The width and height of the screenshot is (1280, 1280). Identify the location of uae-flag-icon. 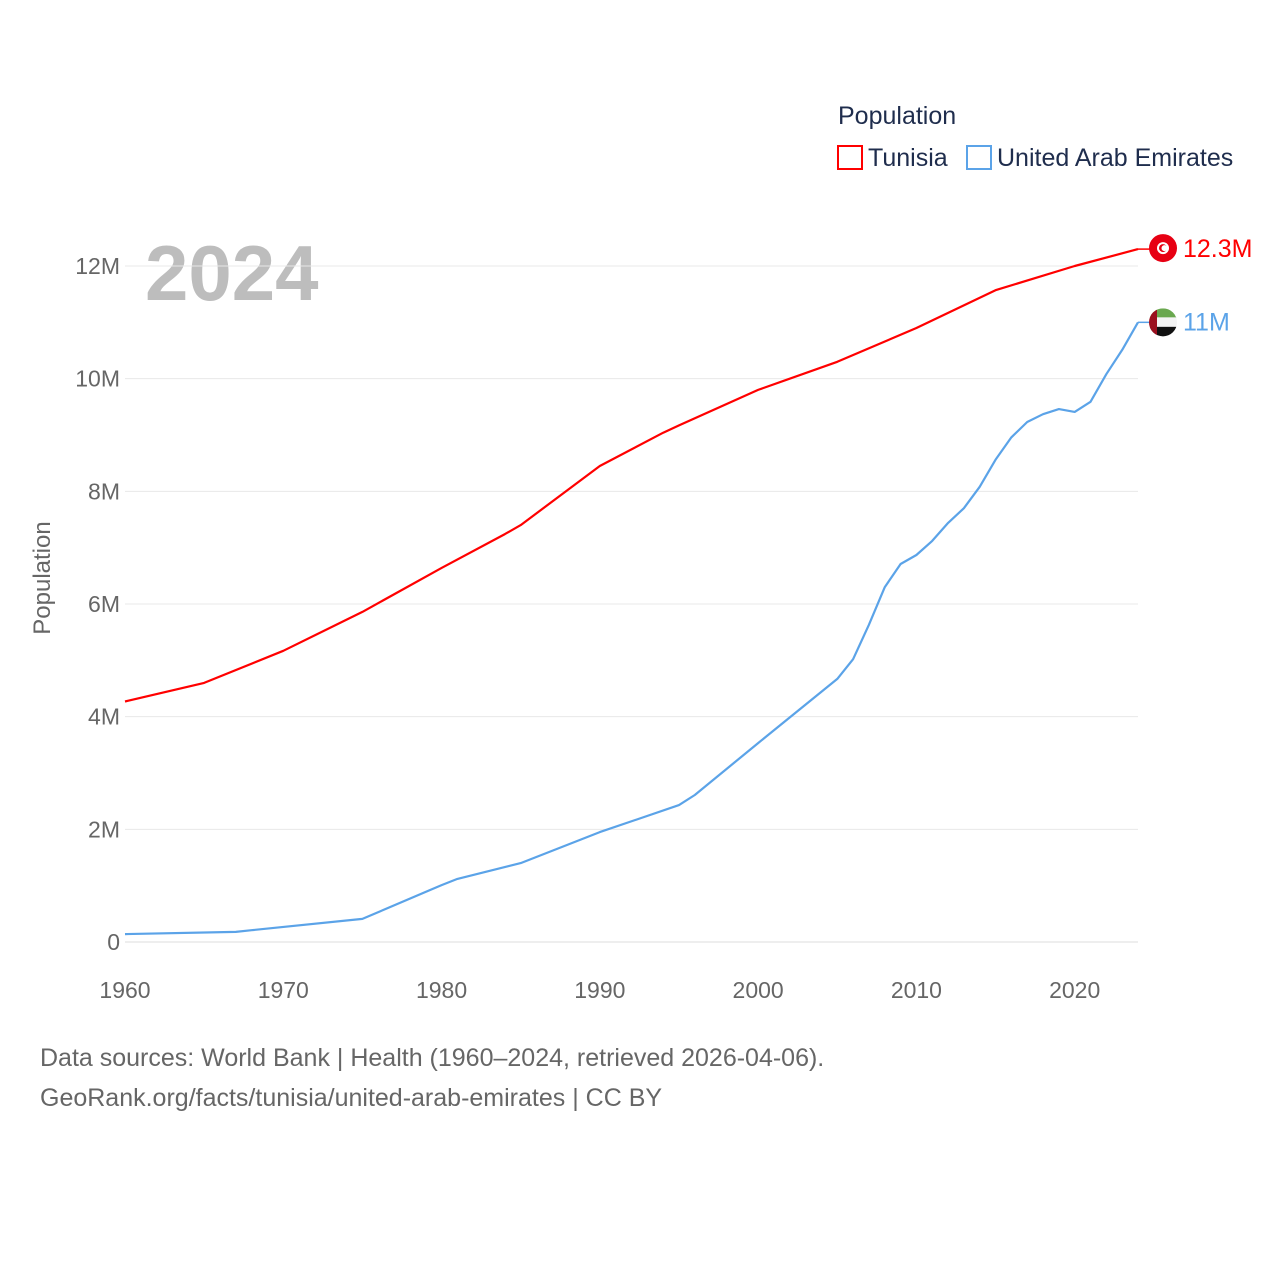
(1163, 322).